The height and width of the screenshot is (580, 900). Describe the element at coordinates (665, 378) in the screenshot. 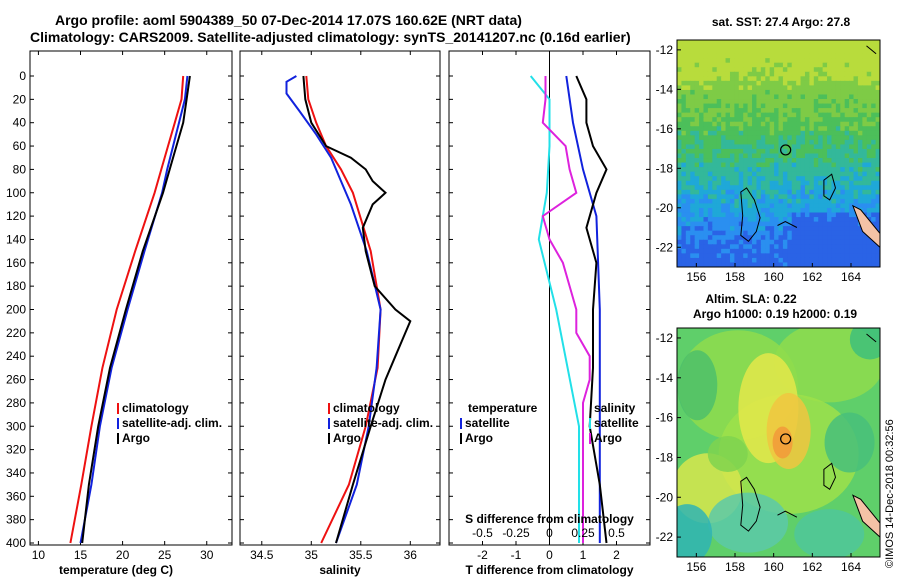

I see `map-y-tick-label: -14` at that location.